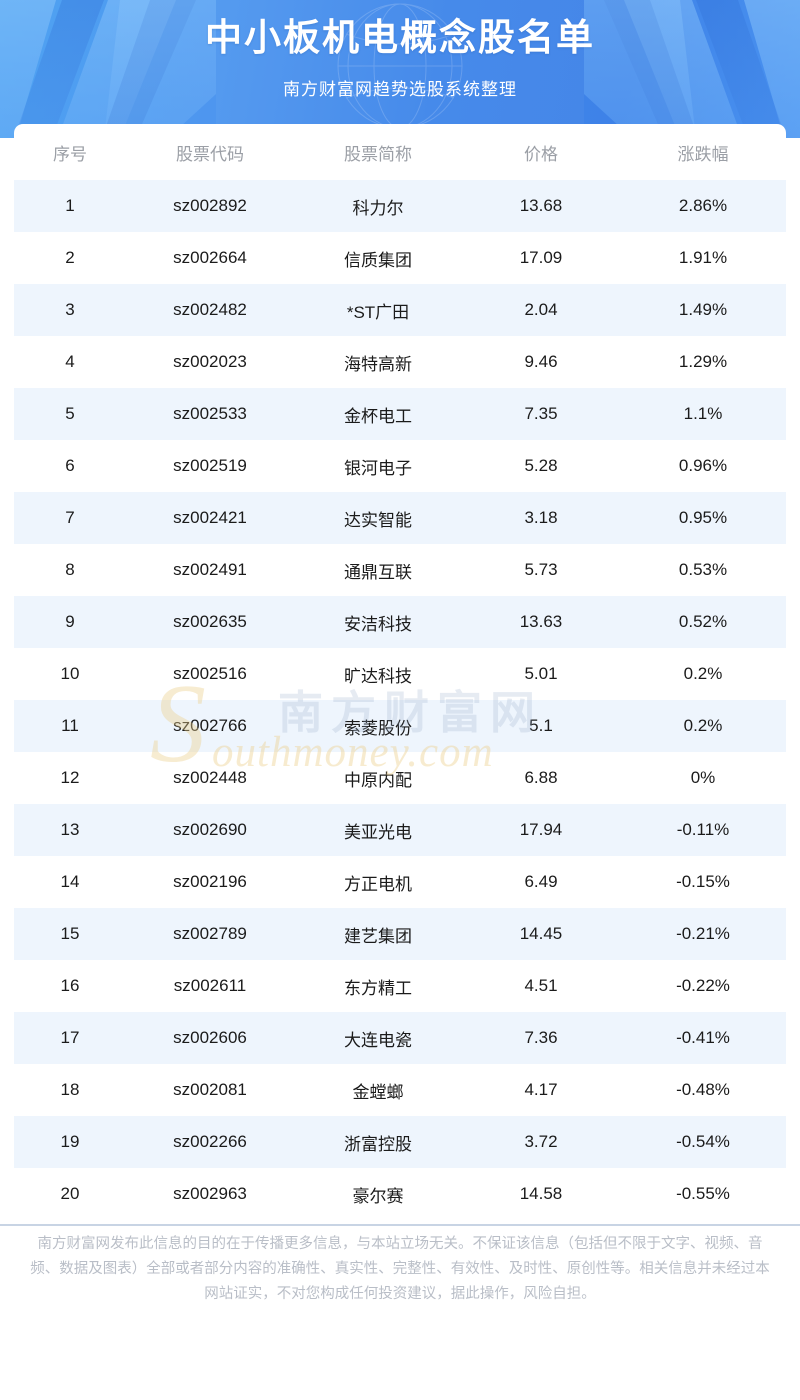  I want to click on table-row: 11 sz002766 索菱股份 5.1 0.2%, so click(400, 726).